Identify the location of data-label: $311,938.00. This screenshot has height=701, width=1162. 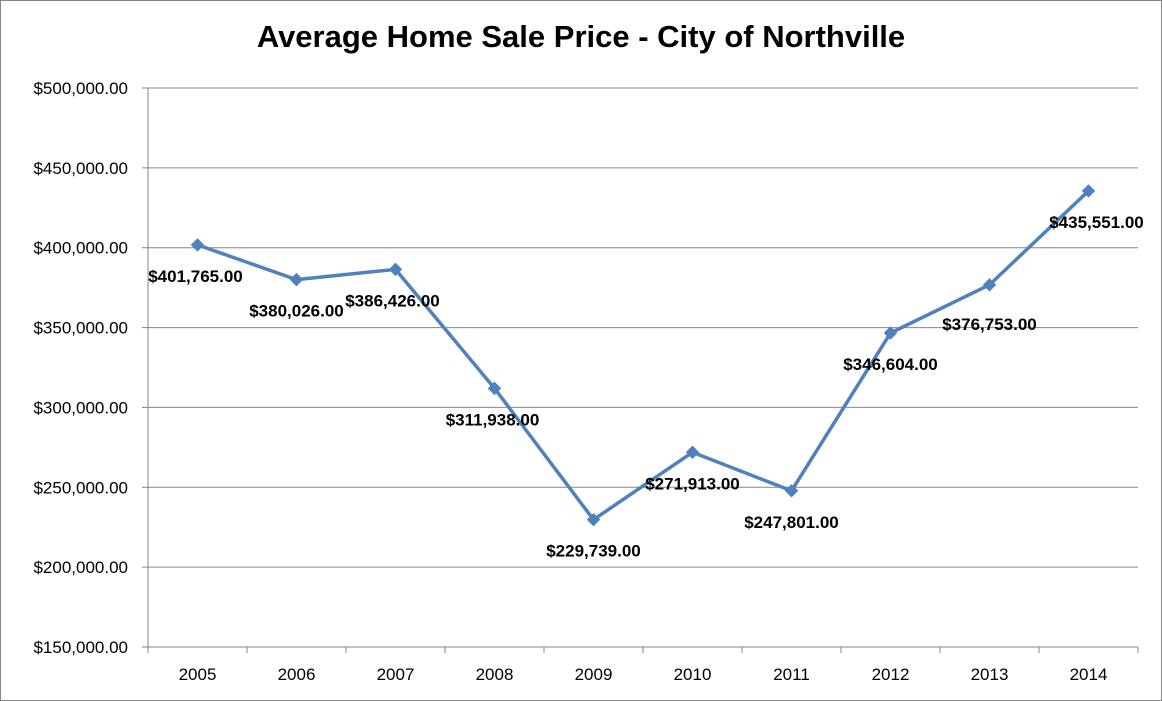
(493, 419).